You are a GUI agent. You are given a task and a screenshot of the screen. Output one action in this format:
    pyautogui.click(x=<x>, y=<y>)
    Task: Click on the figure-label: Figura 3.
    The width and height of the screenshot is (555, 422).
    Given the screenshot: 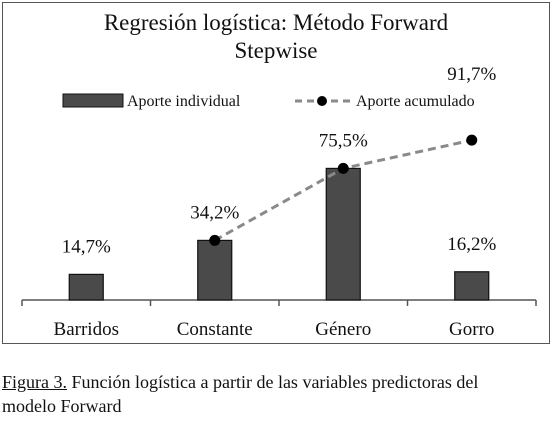 What is the action you would take?
    pyautogui.click(x=34, y=382)
    